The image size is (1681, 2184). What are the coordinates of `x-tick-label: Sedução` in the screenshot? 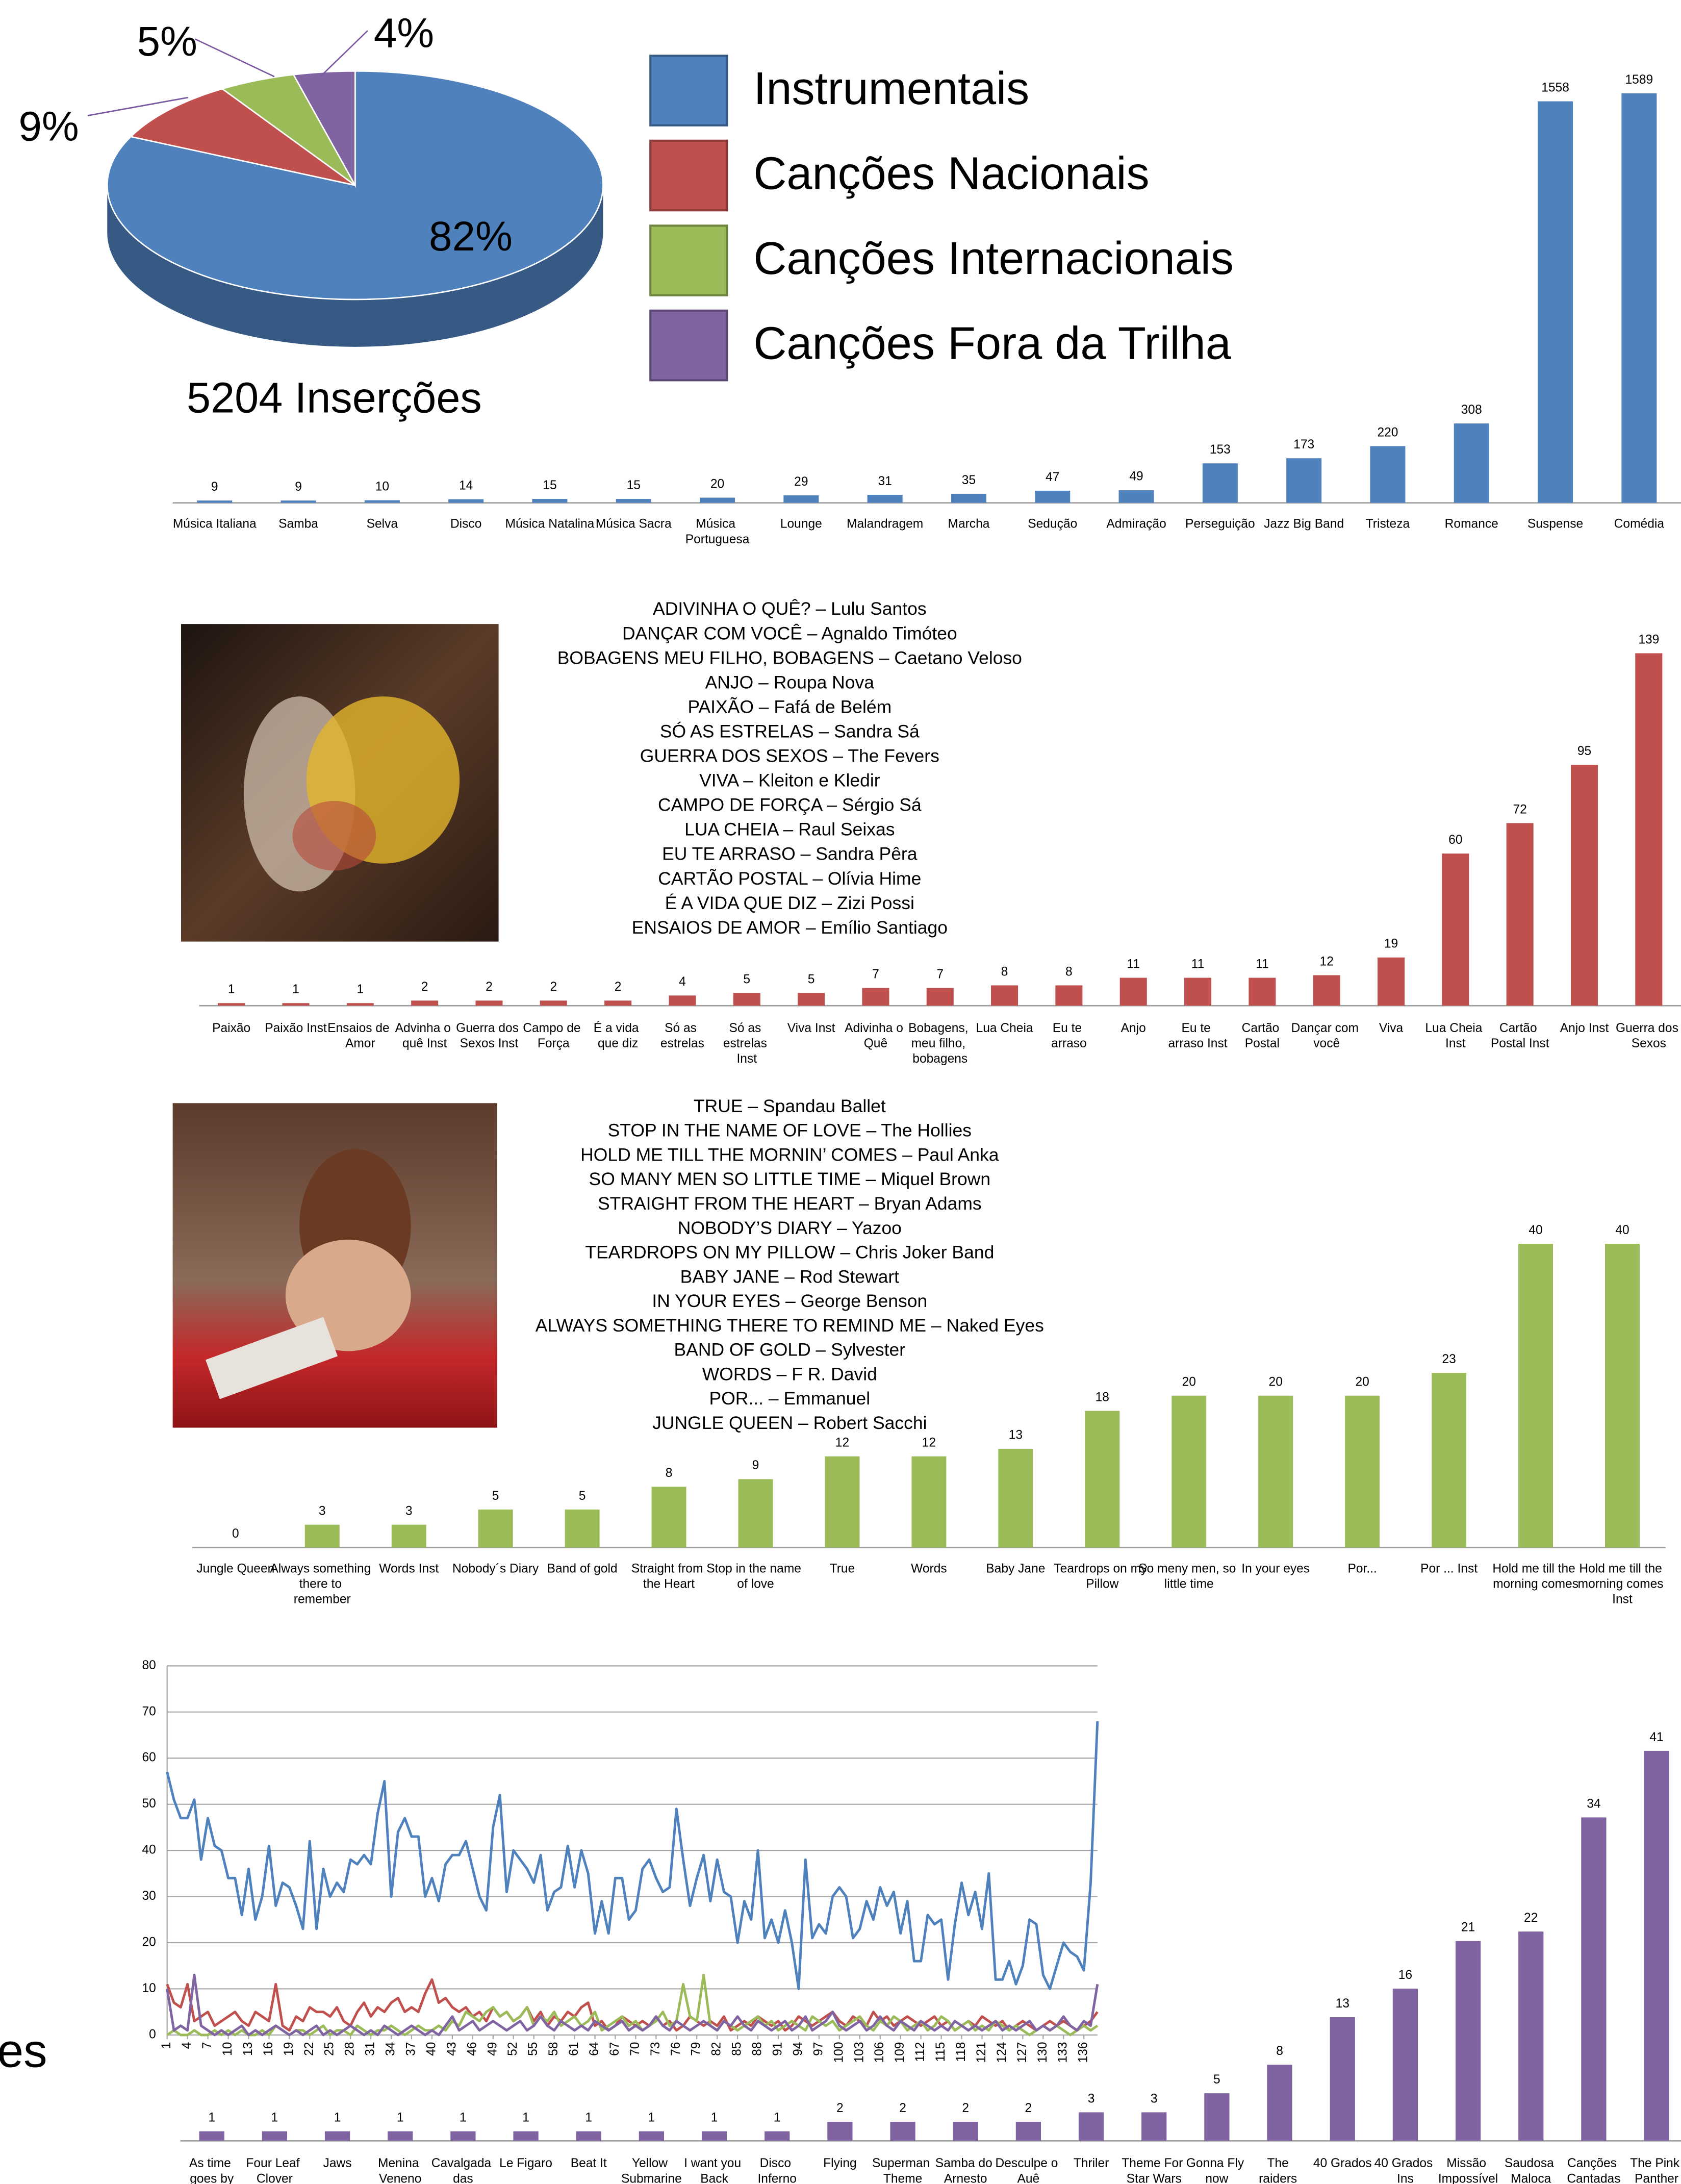 It's located at (1052, 524).